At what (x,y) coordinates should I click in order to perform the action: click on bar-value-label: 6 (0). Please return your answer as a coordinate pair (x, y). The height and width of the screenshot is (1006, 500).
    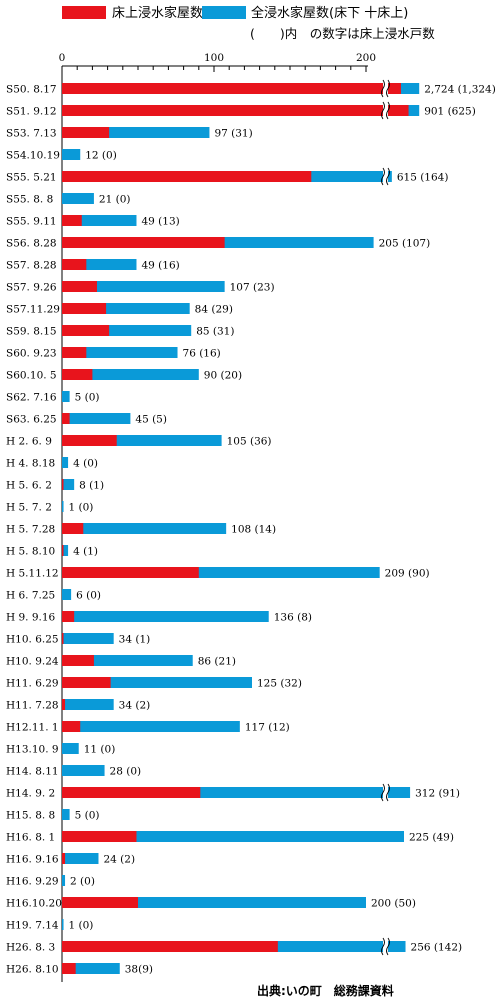
    Looking at the image, I should click on (88, 596).